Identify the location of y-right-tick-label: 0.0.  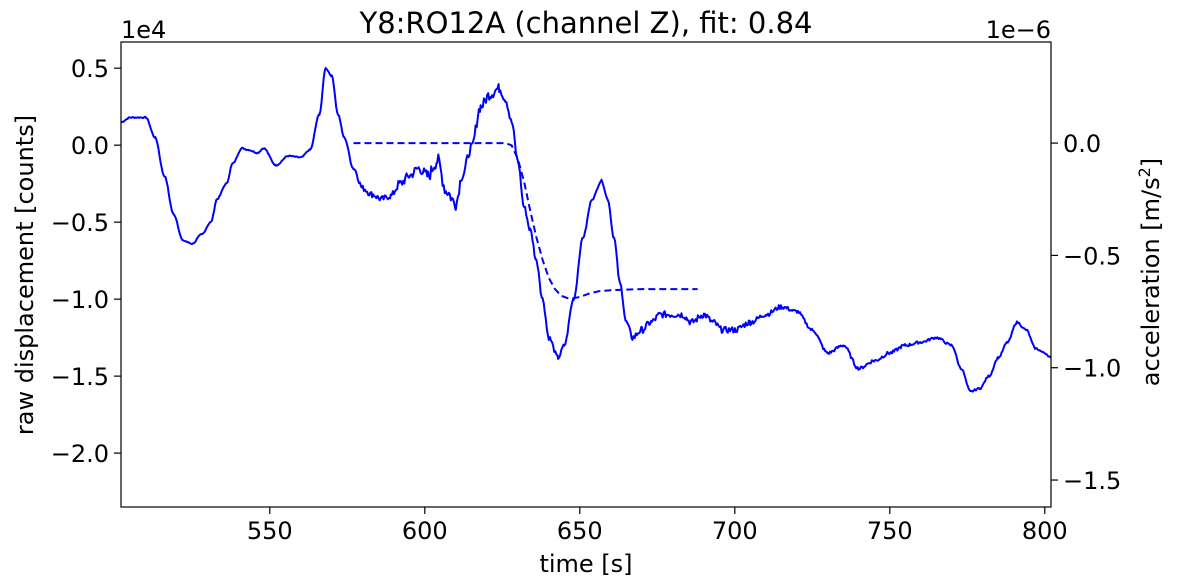
(1082, 144).